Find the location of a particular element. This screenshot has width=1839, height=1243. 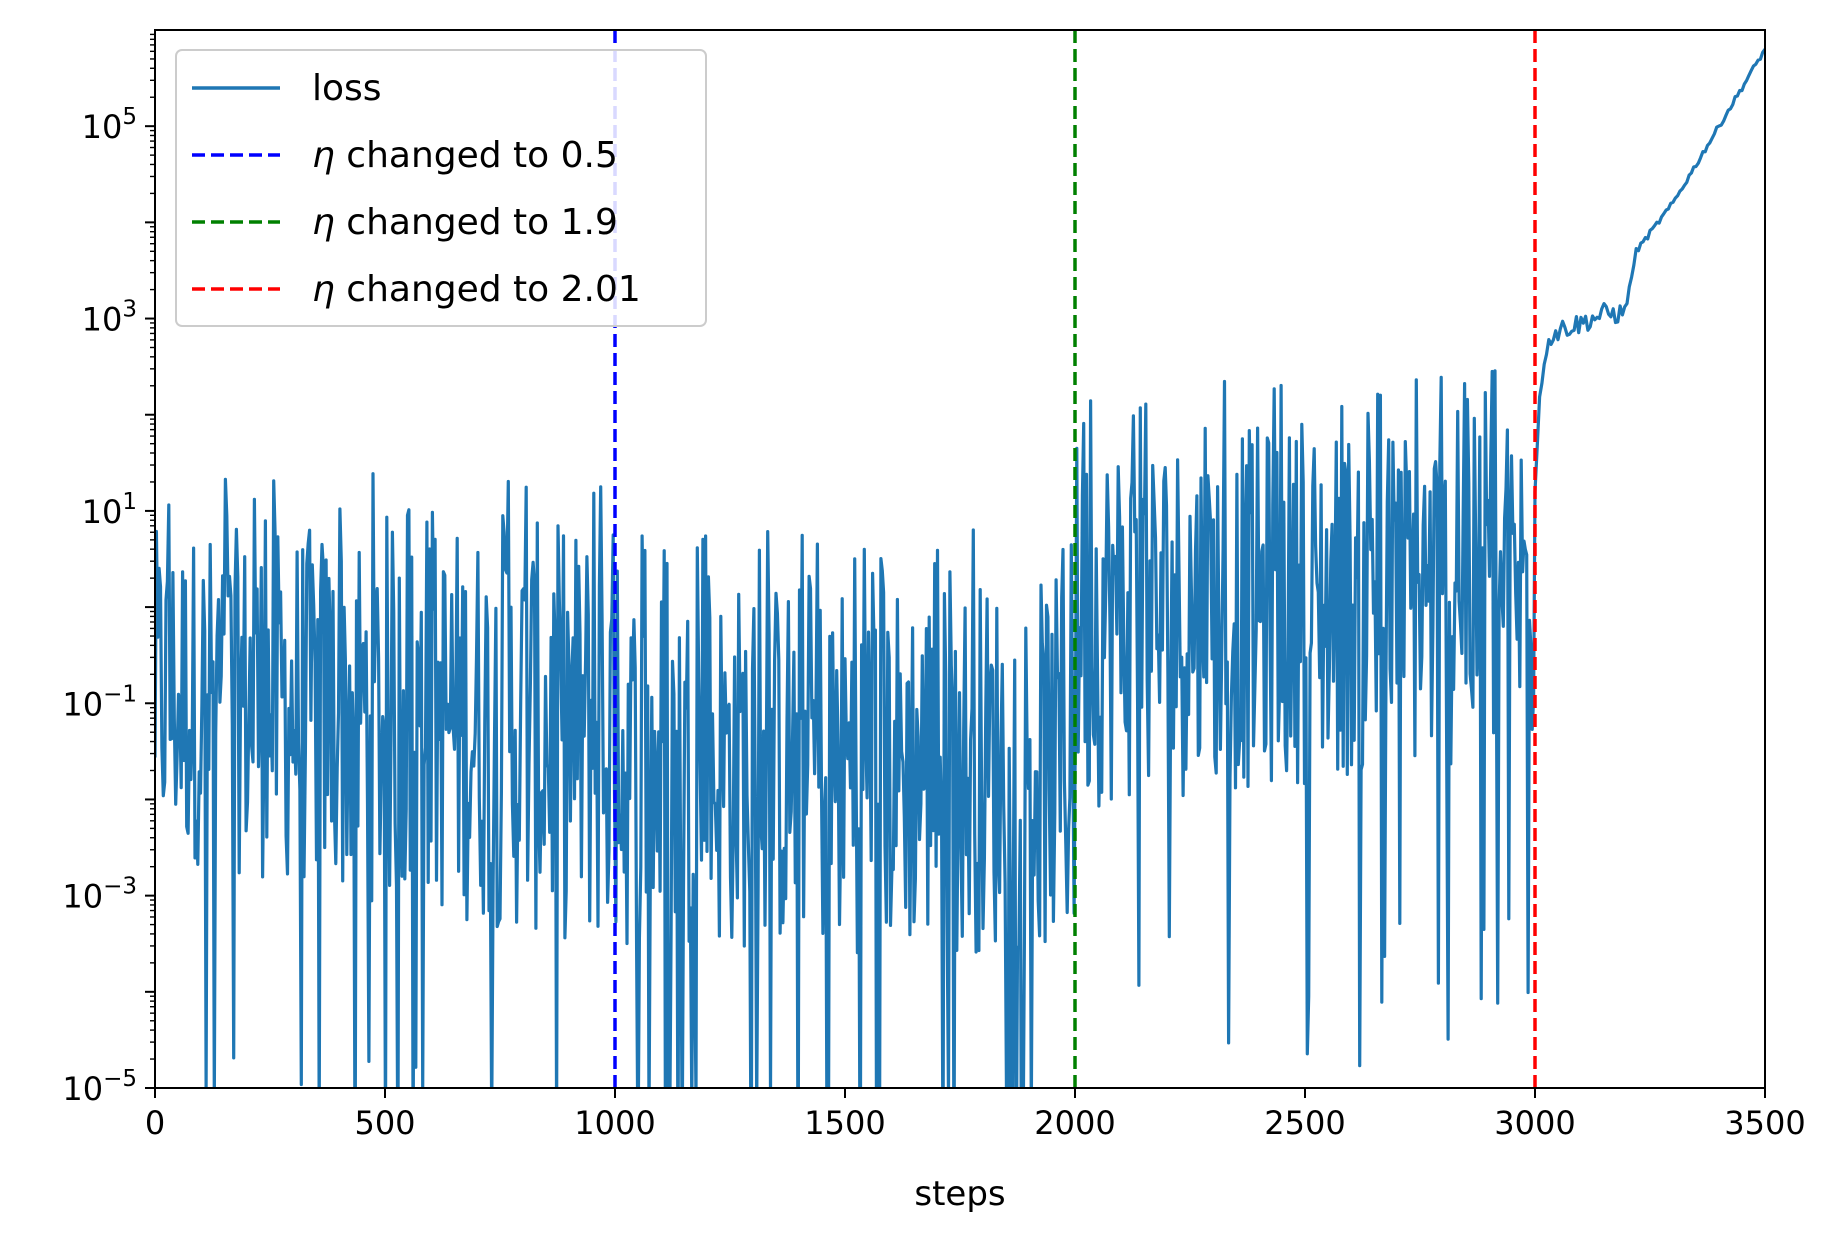

legend-label: η changed to 0.5 is located at coordinates (465, 155).